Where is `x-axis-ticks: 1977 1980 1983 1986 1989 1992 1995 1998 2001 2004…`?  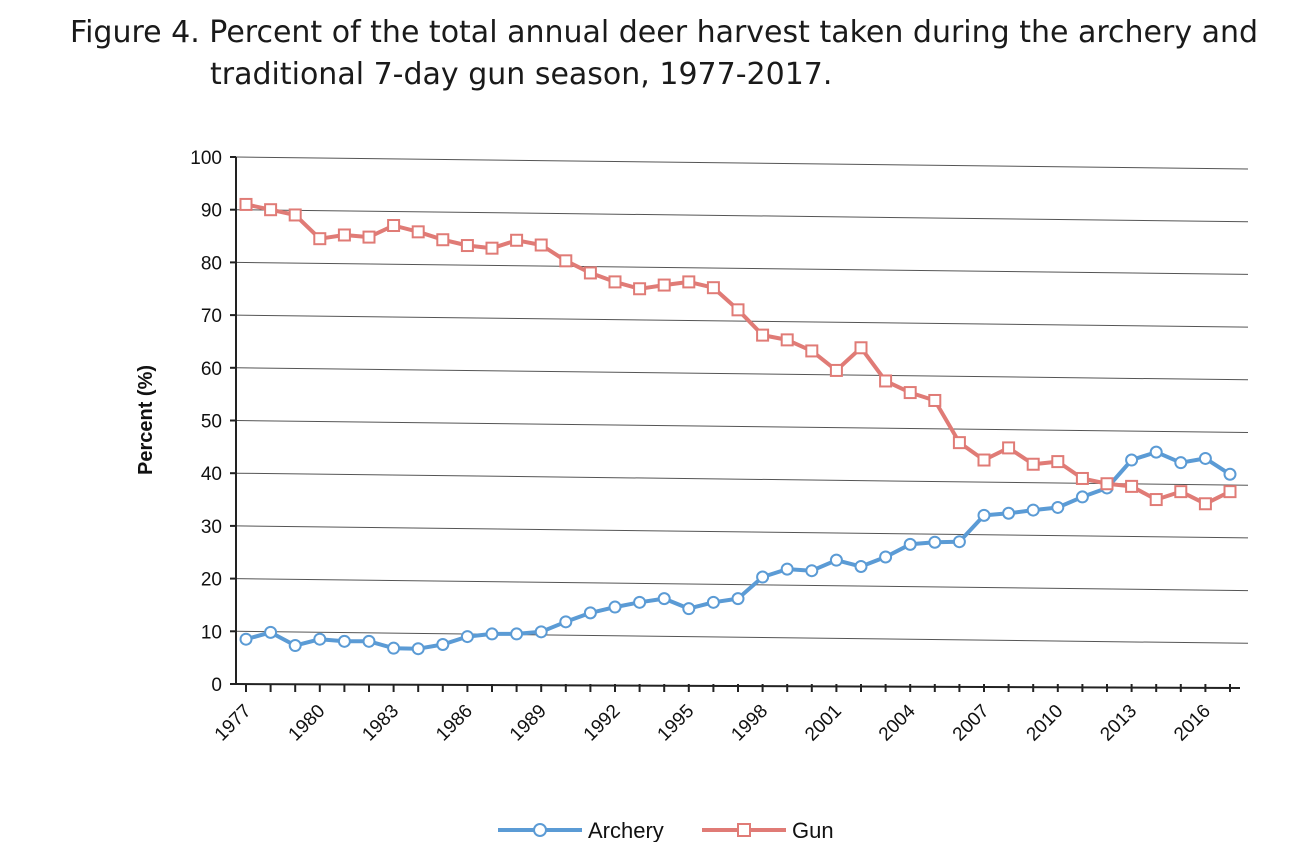 x-axis-ticks: 1977 1980 1983 1986 1989 1992 1995 1998 2001 2004… is located at coordinates (721, 715).